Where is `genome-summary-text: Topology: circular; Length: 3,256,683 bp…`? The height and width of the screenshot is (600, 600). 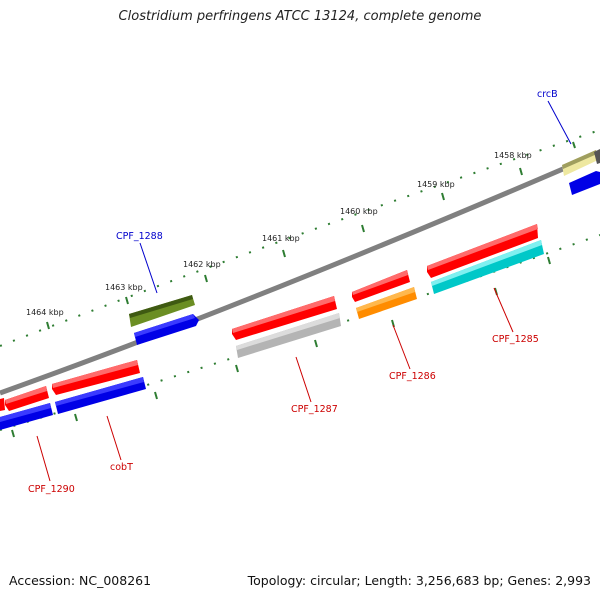
genome-summary-text: Topology: circular; Length: 3,256,683 bp… is located at coordinates (419, 580).